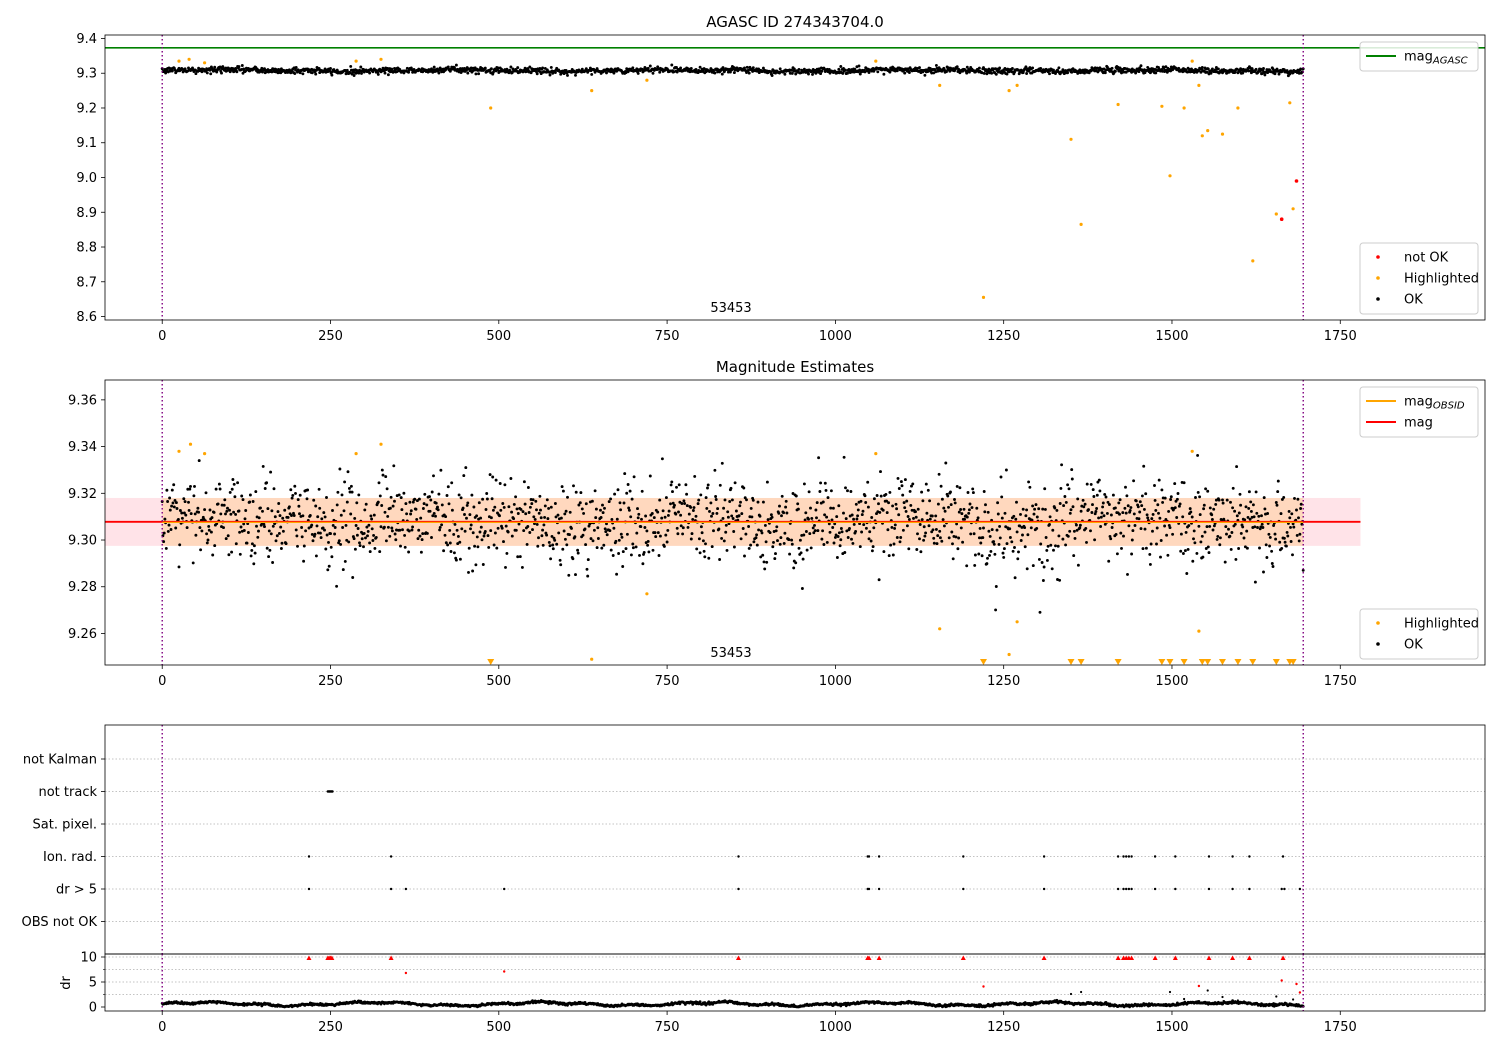 The width and height of the screenshot is (1500, 1050). Describe the element at coordinates (86, 74) in the screenshot. I see `y-tick-label: 9.3` at that location.